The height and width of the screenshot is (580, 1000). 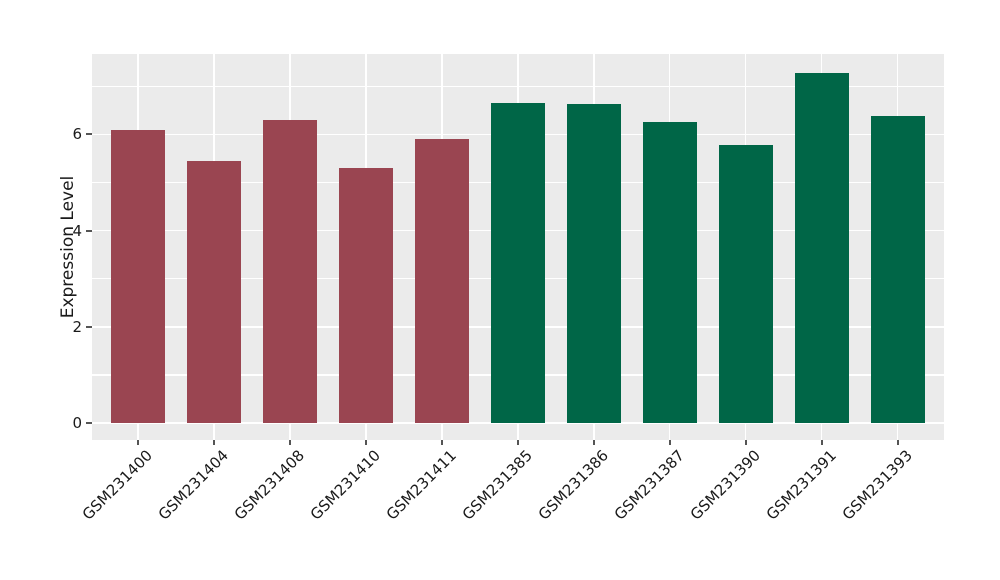 What do you see at coordinates (821, 248) in the screenshot?
I see `bar-GSM231391` at bounding box center [821, 248].